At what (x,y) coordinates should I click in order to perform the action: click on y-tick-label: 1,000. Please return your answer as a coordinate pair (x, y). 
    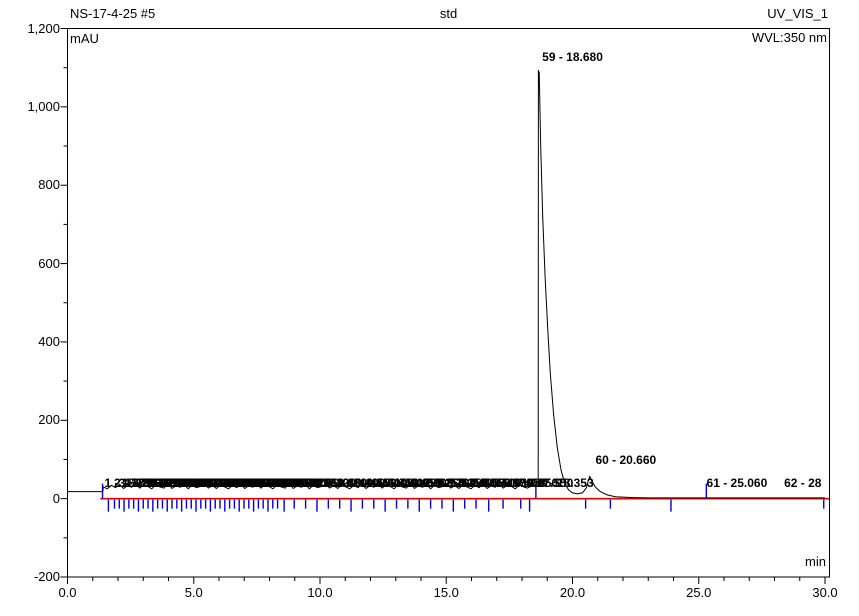
    Looking at the image, I should click on (43, 106).